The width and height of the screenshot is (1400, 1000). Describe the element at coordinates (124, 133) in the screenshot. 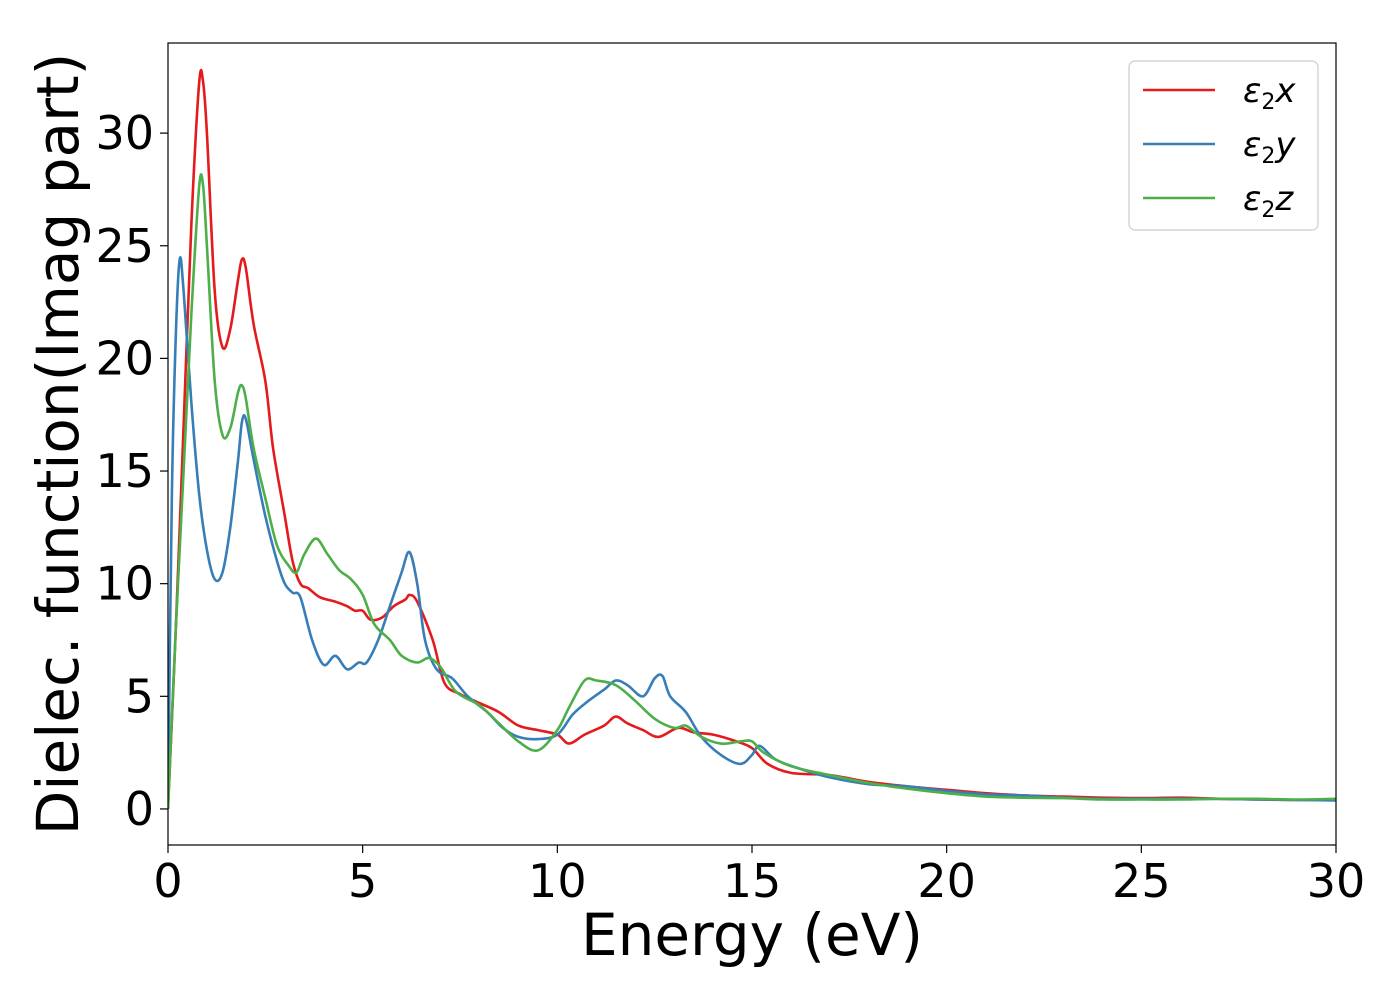

I see `y-tick-label: 30` at that location.